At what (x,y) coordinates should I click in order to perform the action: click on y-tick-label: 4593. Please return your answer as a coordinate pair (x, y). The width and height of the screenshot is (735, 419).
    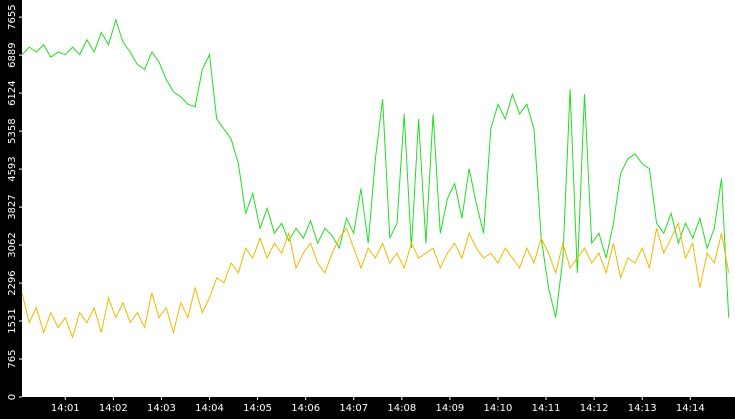
    Looking at the image, I should click on (12, 168).